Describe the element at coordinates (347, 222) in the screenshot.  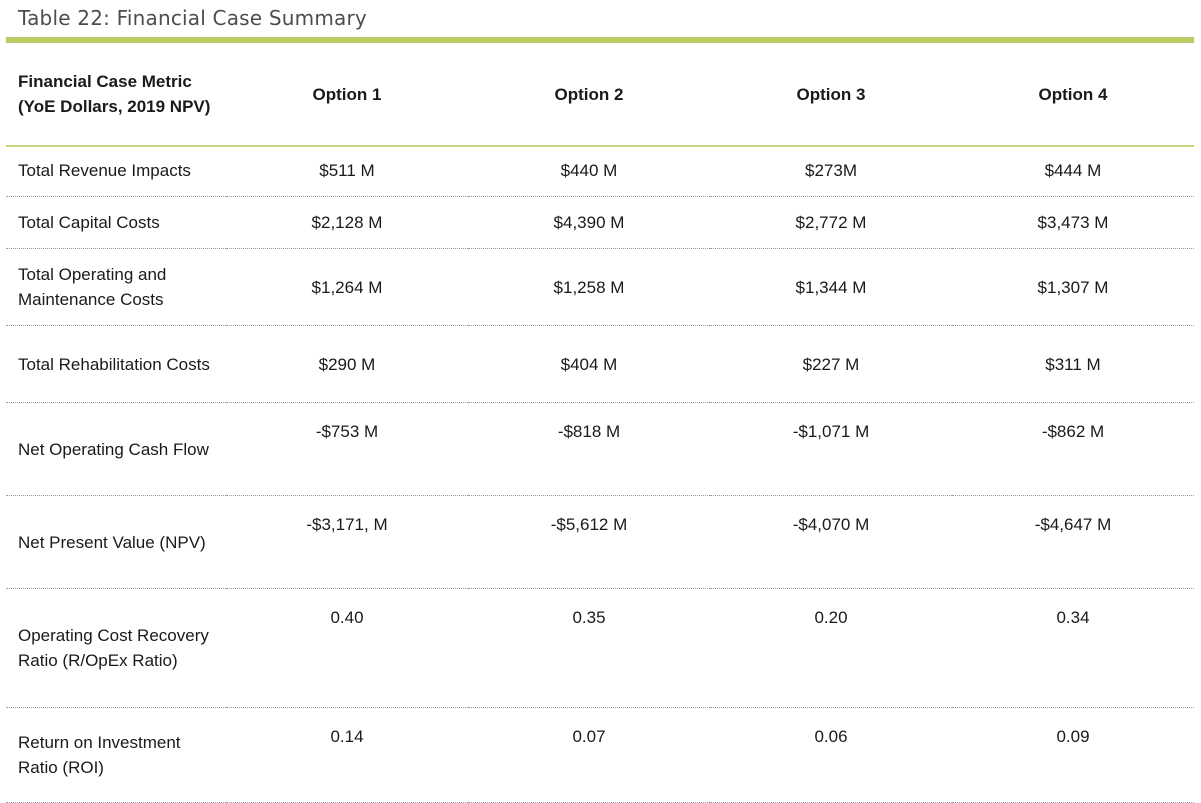
I see `cell-value: $2,128 M` at that location.